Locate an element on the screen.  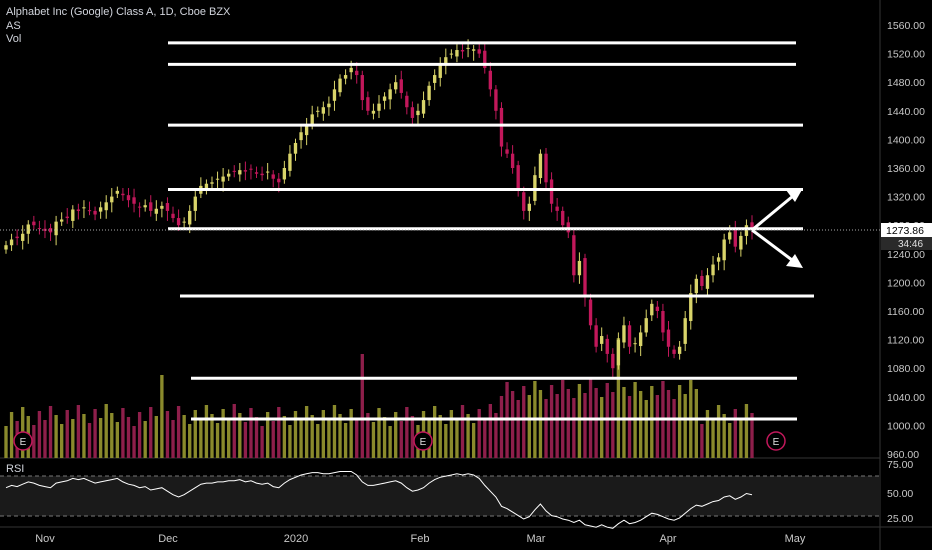
projection-arrows is located at coordinates (777, 228).